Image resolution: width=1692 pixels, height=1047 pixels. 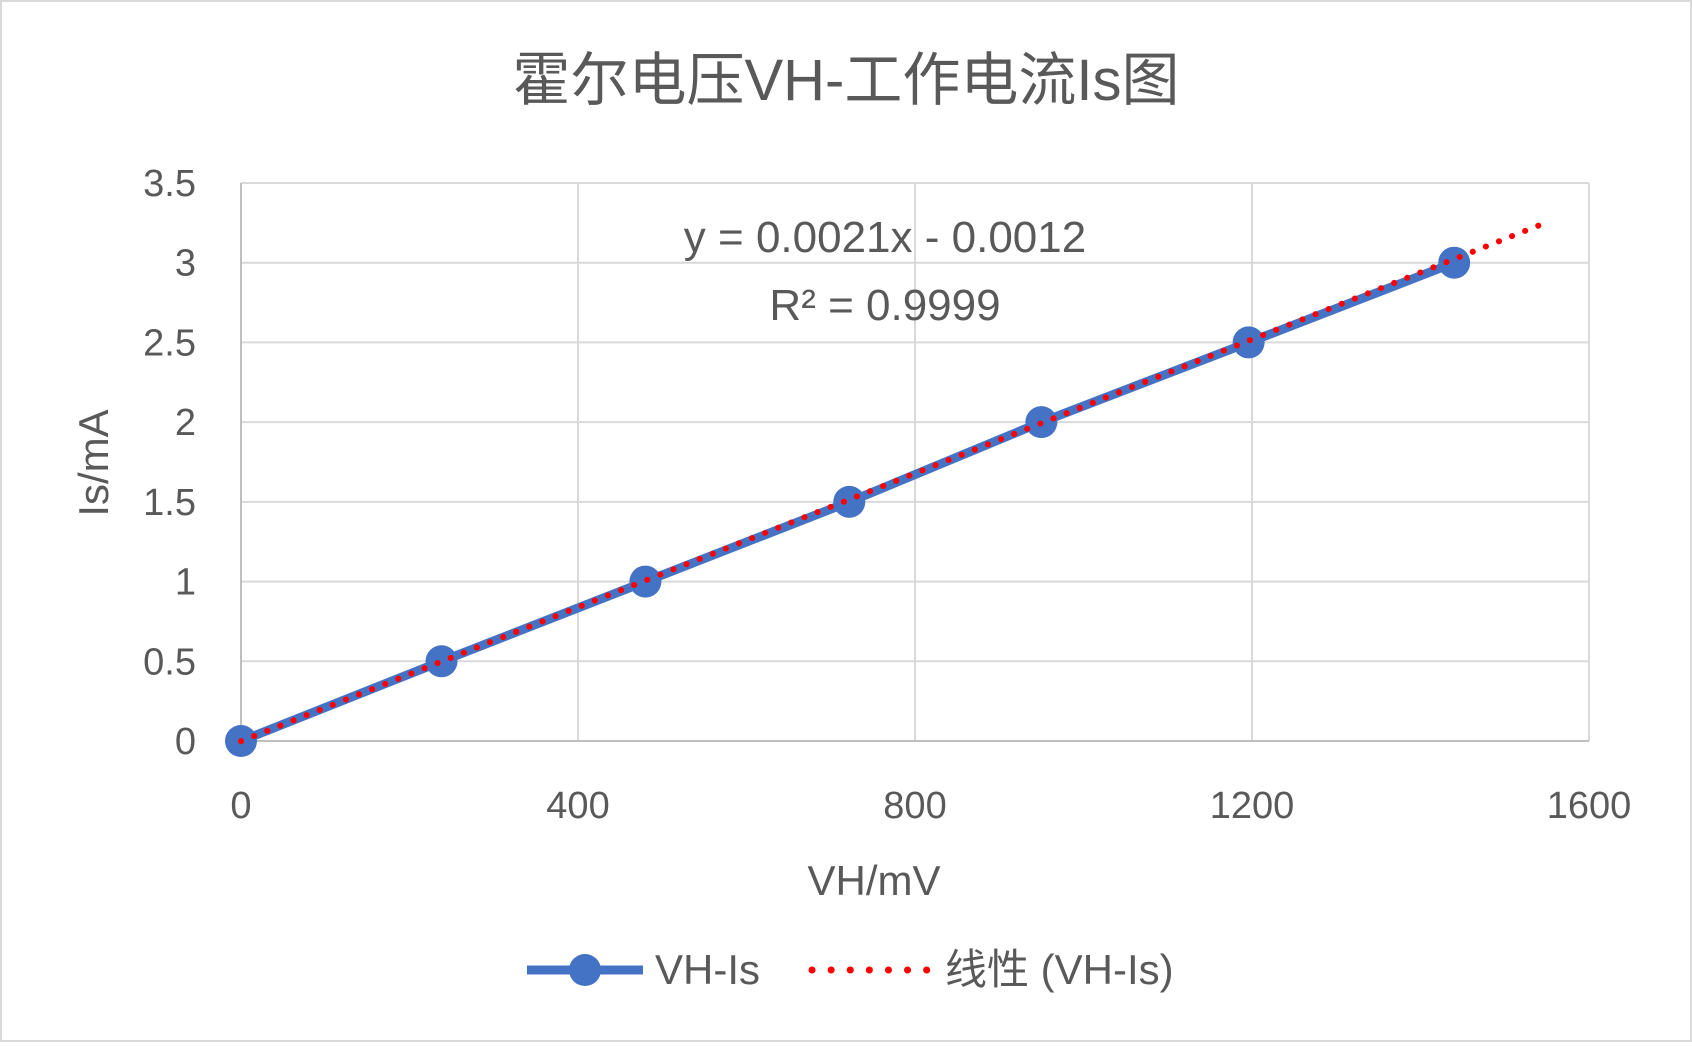 I want to click on y-tick-label: 2, so click(x=185, y=423).